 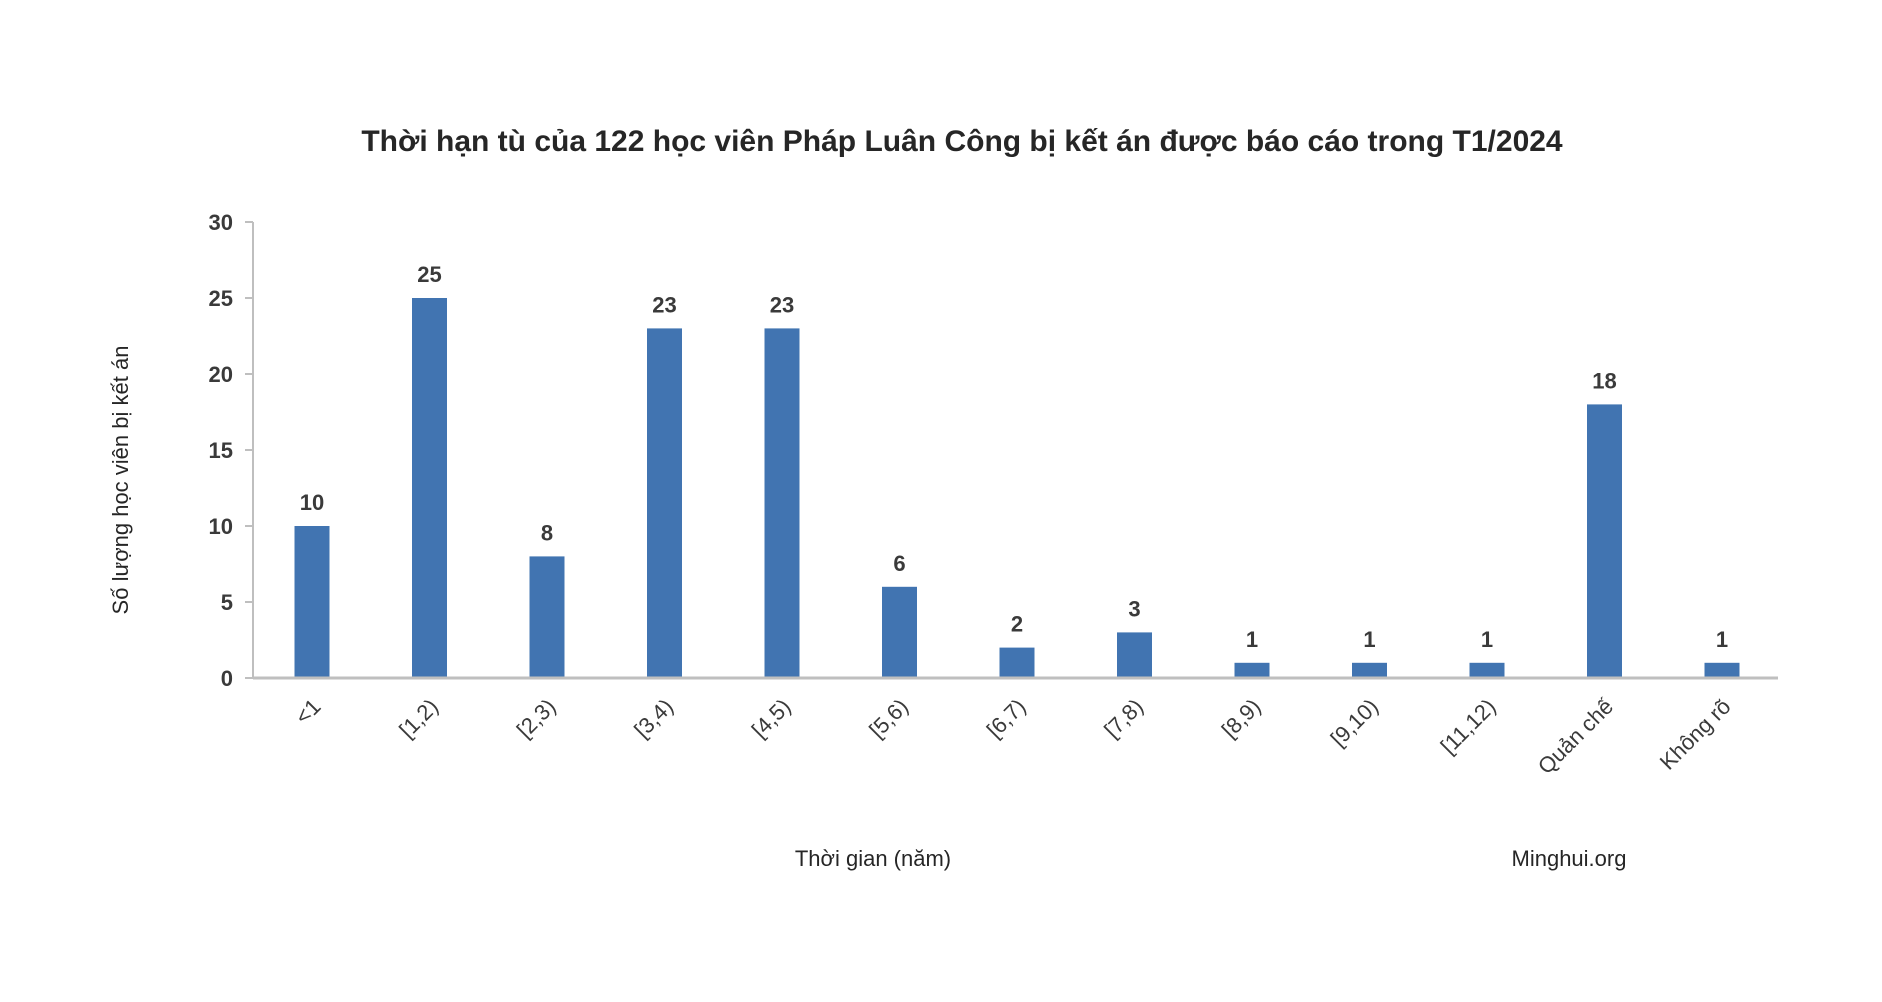 What do you see at coordinates (1354, 722) in the screenshot?
I see `x-tick-label: [9,10)` at bounding box center [1354, 722].